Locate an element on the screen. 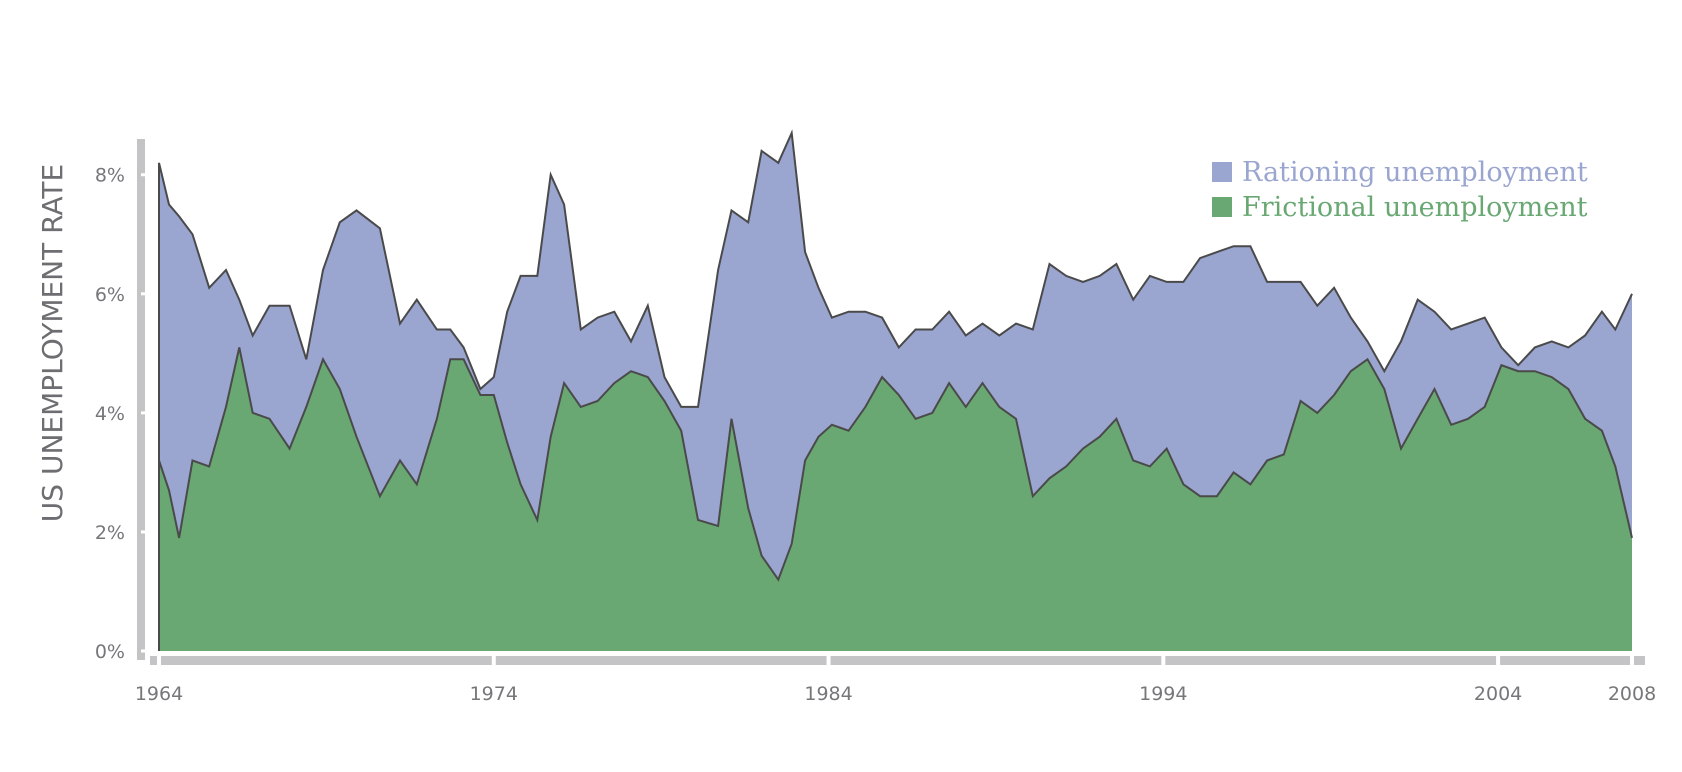  legend-swatch-rationing is located at coordinates (1222, 172).